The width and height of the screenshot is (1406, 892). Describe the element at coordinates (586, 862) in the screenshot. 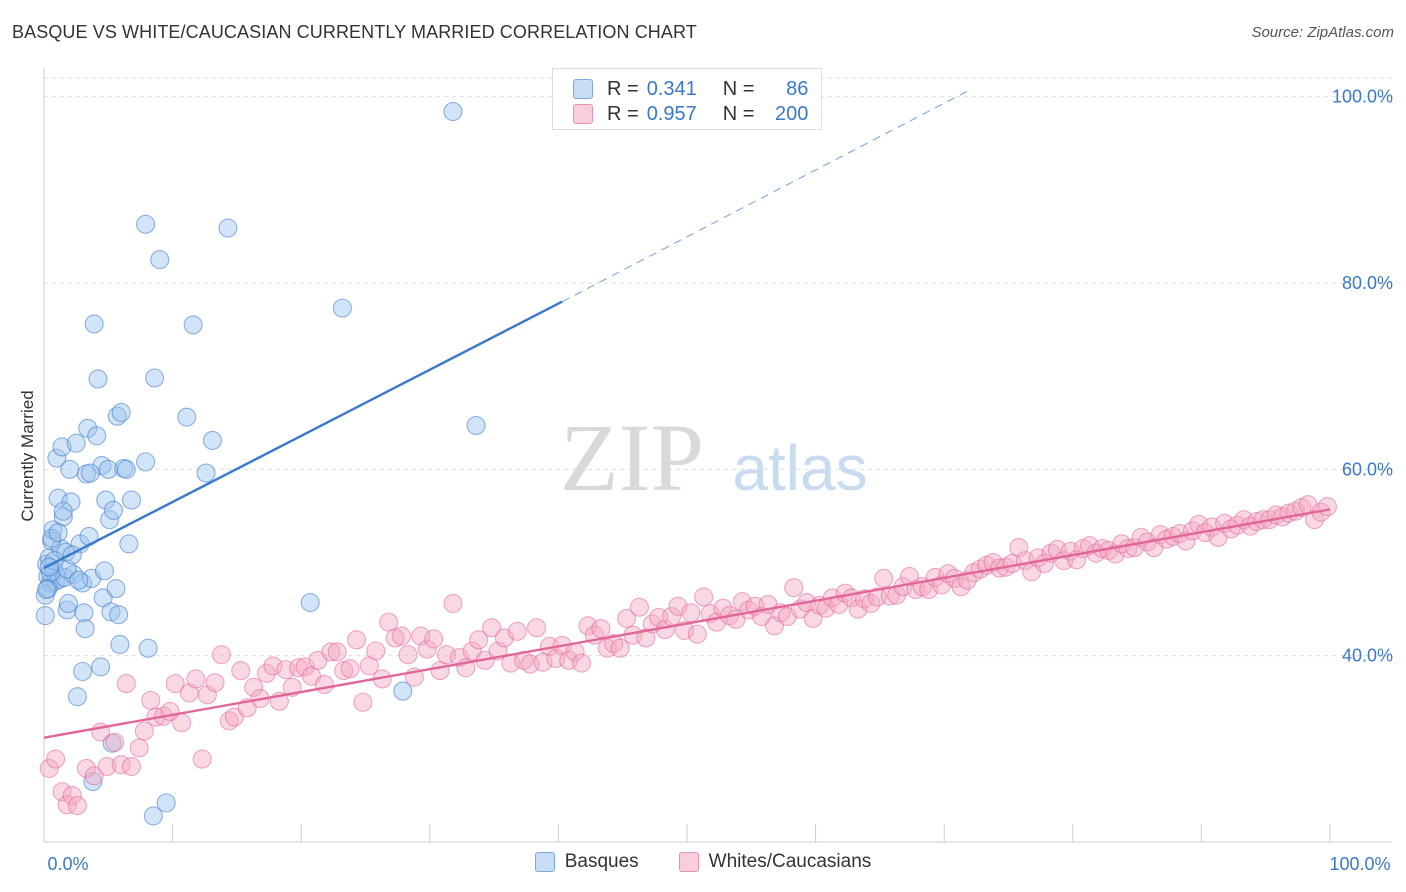

I see `legend-item-basques: Basques` at that location.